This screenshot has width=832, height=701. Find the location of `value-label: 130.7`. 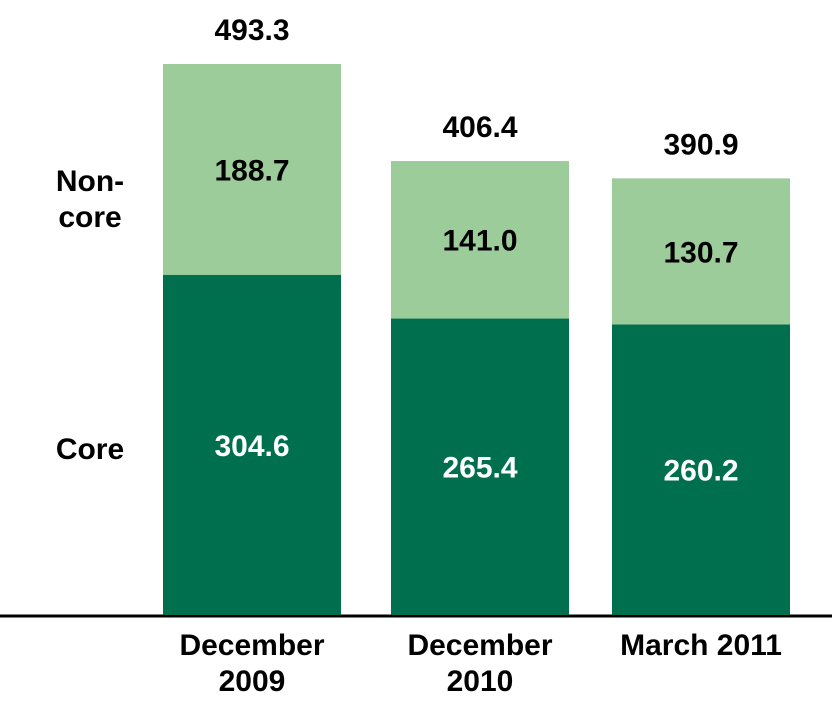

value-label: 130.7 is located at coordinates (700, 252).